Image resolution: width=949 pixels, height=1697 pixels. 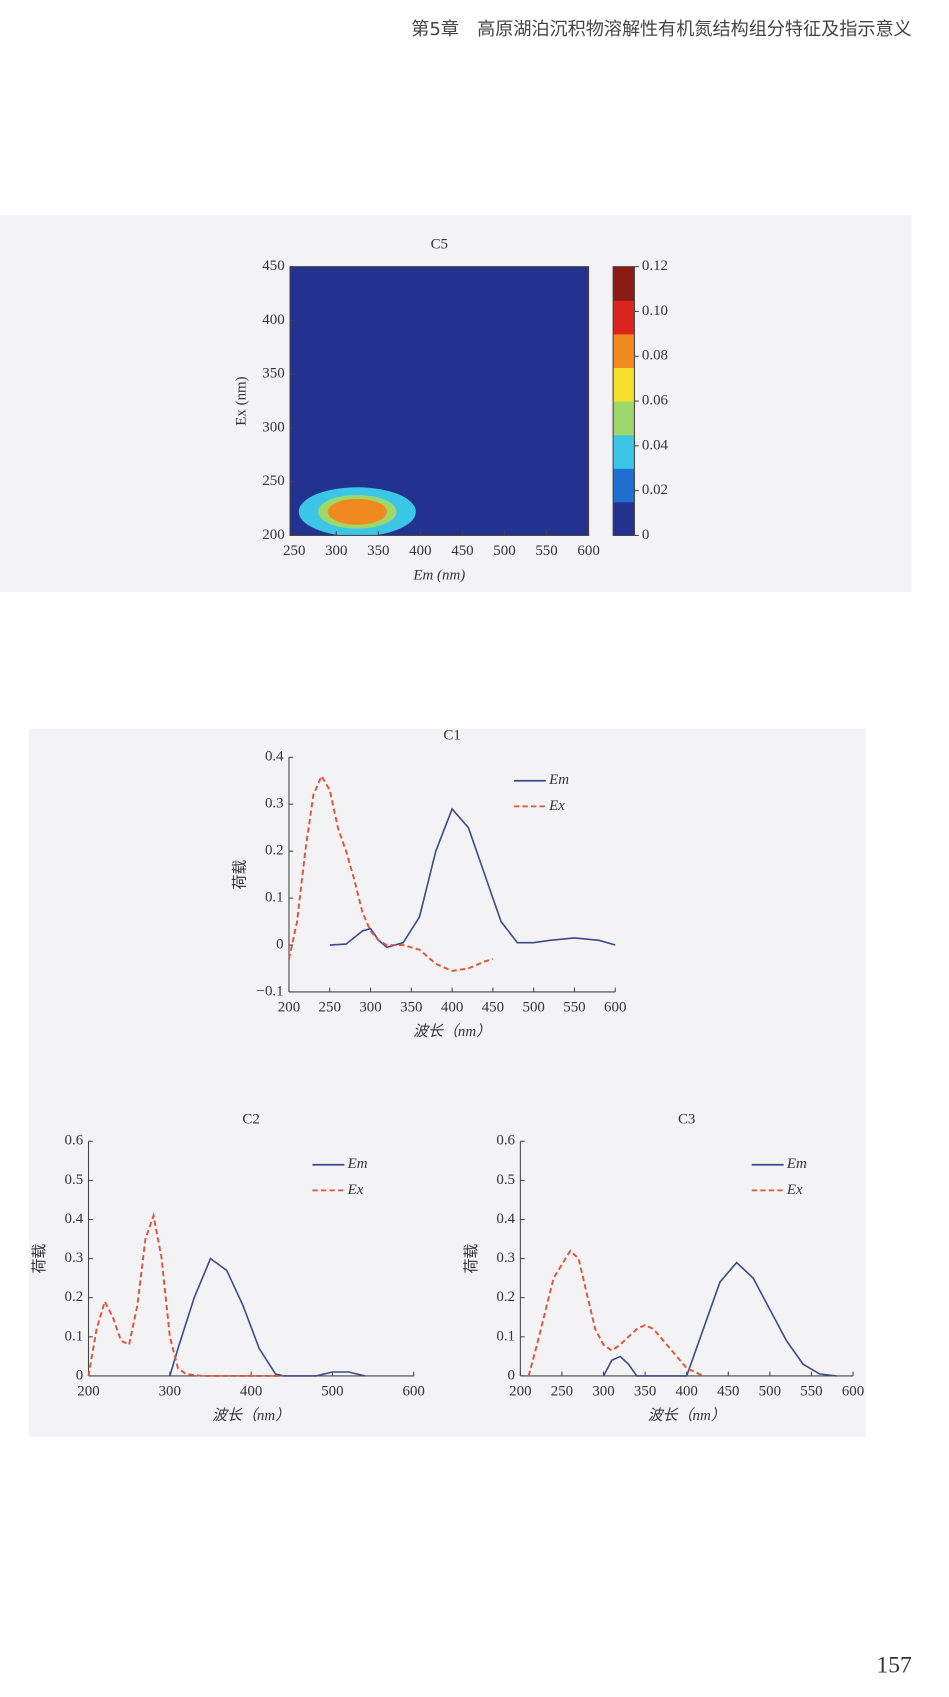 What do you see at coordinates (273, 266) in the screenshot?
I see `y-tick-label: 450` at bounding box center [273, 266].